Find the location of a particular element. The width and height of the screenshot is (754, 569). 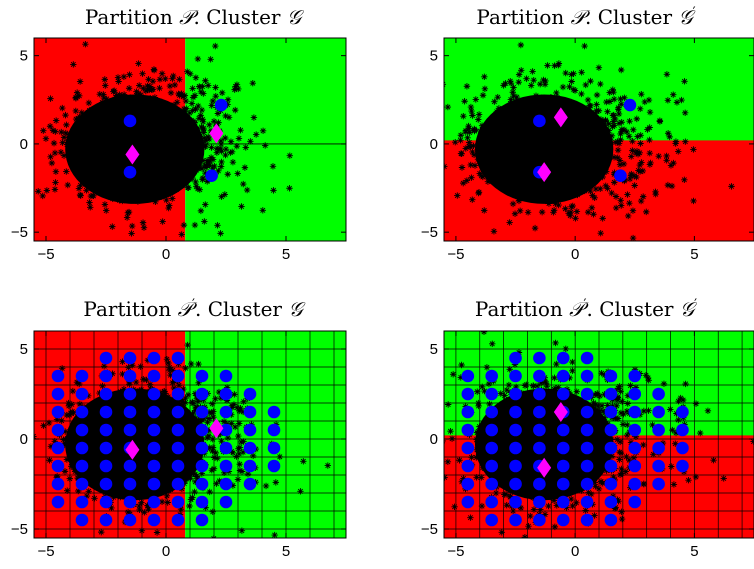

x-tick-label: 0 is located at coordinates (166, 551).